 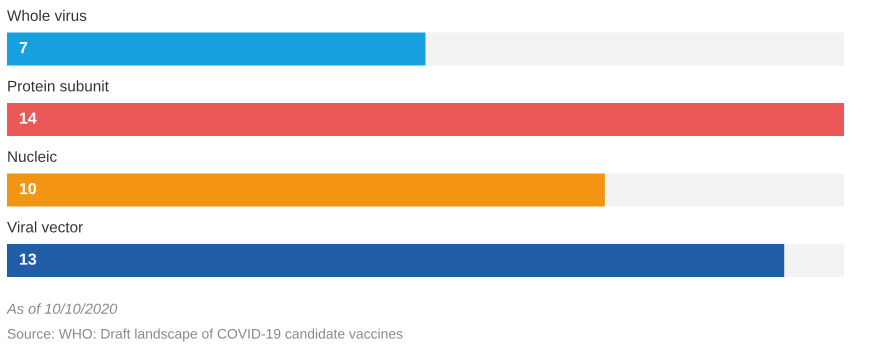 What do you see at coordinates (58, 86) in the screenshot?
I see `y-tick-label: Protein subunit` at bounding box center [58, 86].